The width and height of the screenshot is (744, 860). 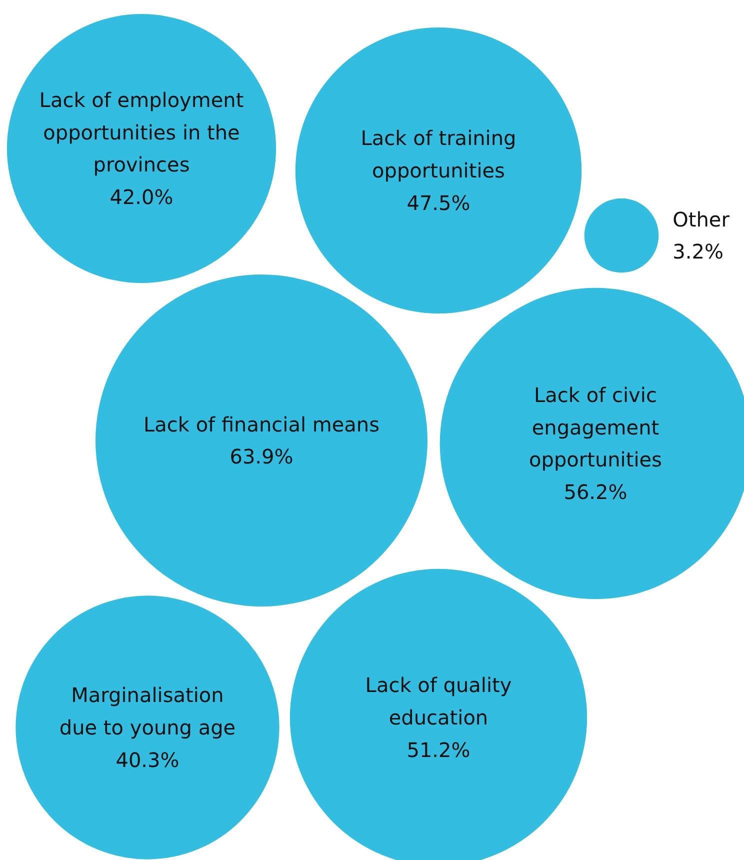 I want to click on data-label: 56.2%, so click(x=596, y=492).